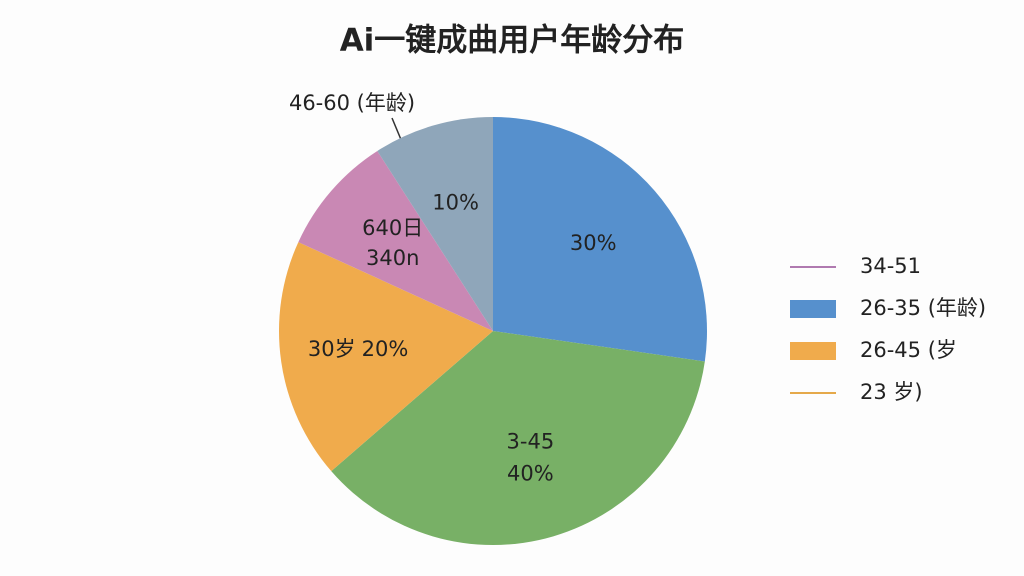 The height and width of the screenshot is (576, 1024). Describe the element at coordinates (891, 392) in the screenshot. I see `legend-label: 23 岁)` at that location.